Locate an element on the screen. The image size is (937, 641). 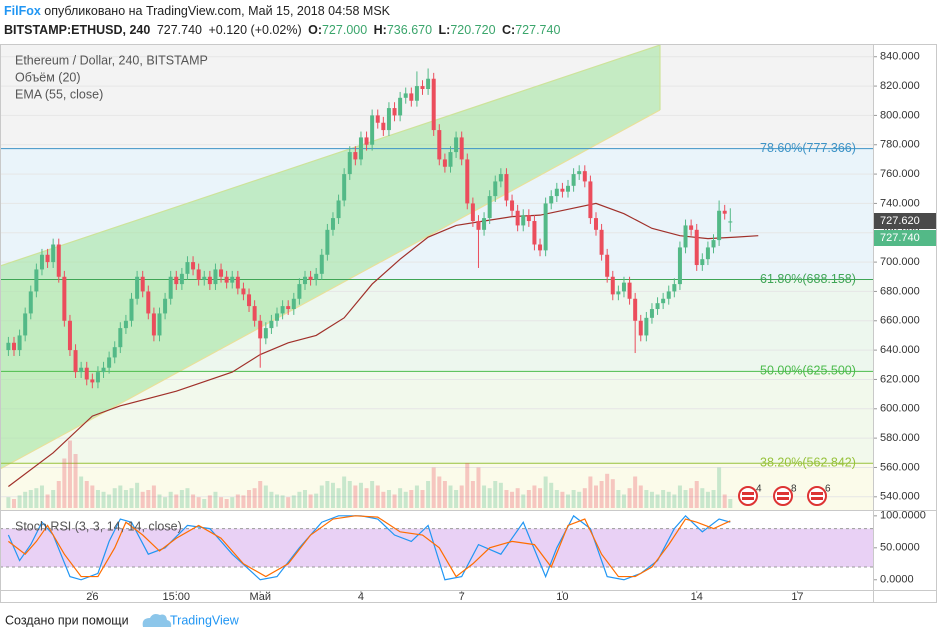
price-label-box is located at coordinates (905, 238).